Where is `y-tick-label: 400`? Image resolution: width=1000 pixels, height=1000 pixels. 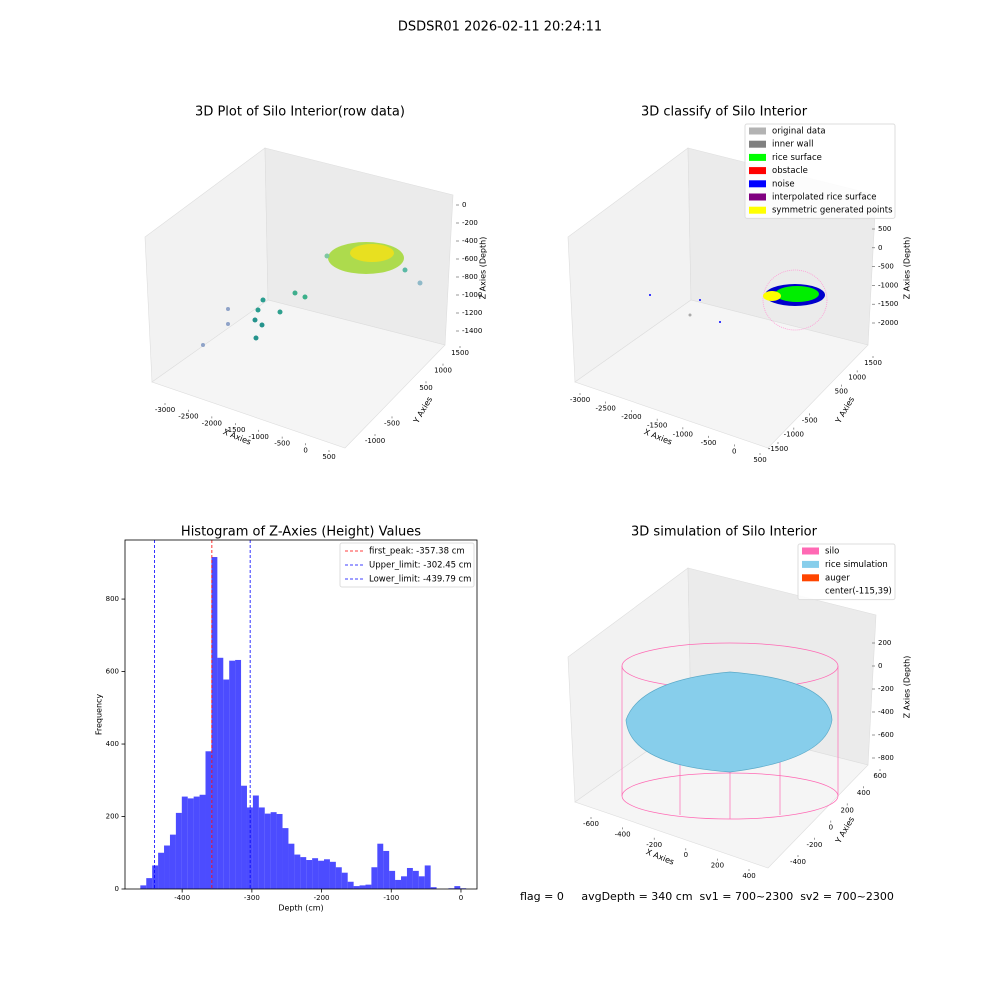 y-tick-label: 400 is located at coordinates (863, 793).